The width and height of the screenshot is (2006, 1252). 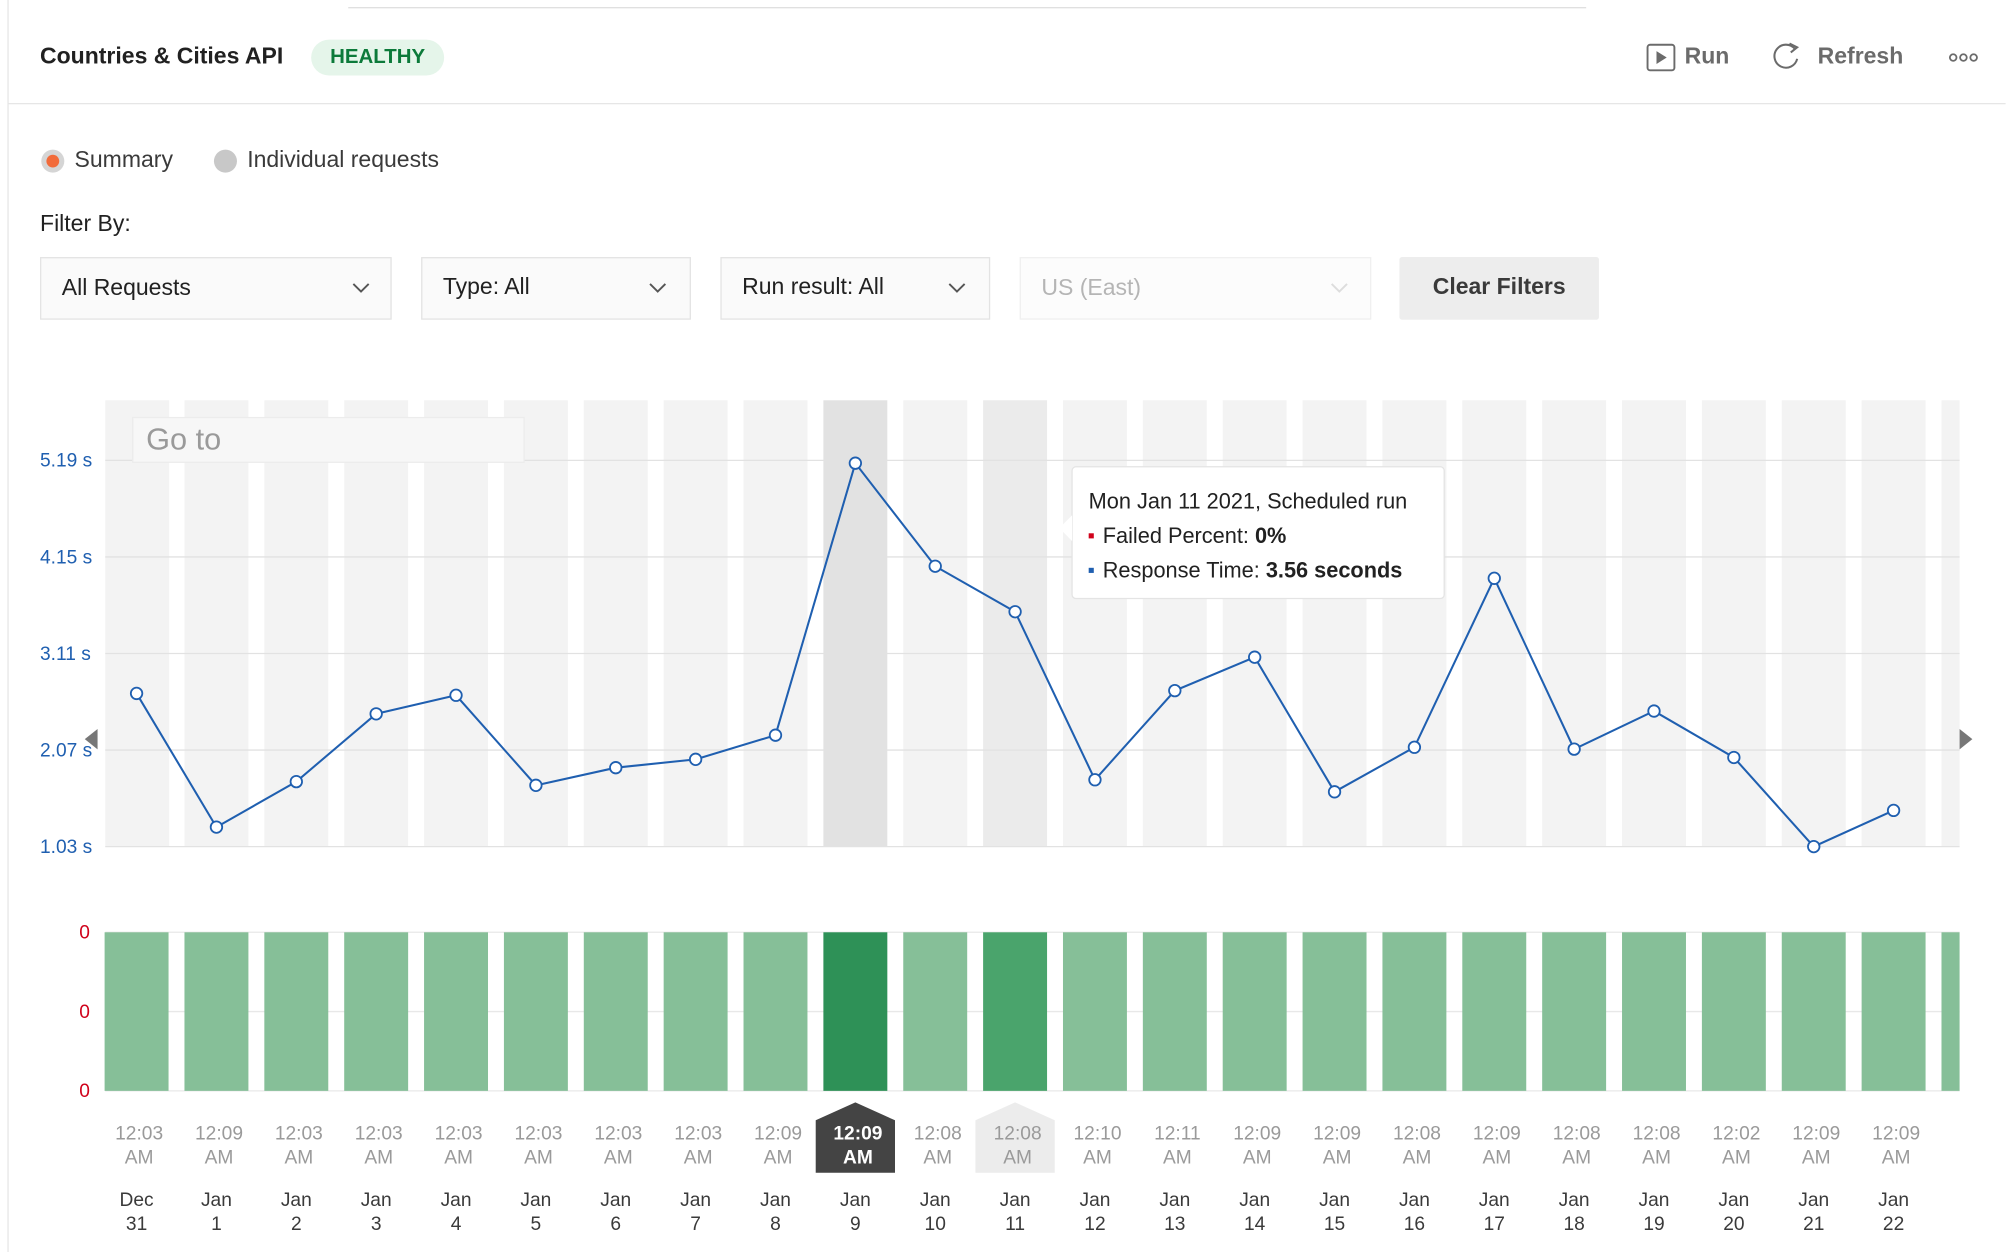 What do you see at coordinates (183, 438) in the screenshot?
I see `input-placeholder: Go to` at bounding box center [183, 438].